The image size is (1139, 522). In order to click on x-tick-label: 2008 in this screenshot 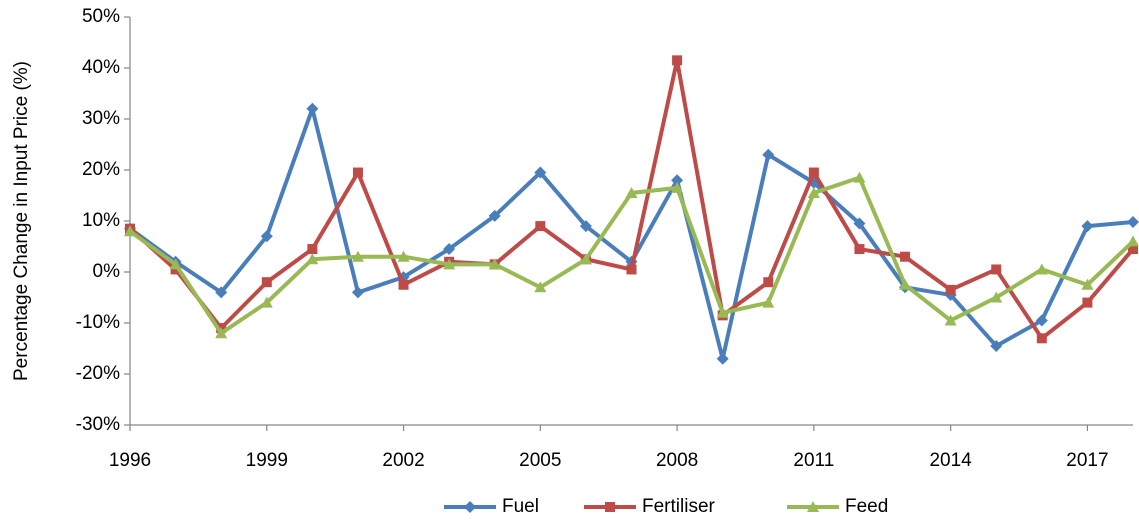, I will do `click(677, 460)`.